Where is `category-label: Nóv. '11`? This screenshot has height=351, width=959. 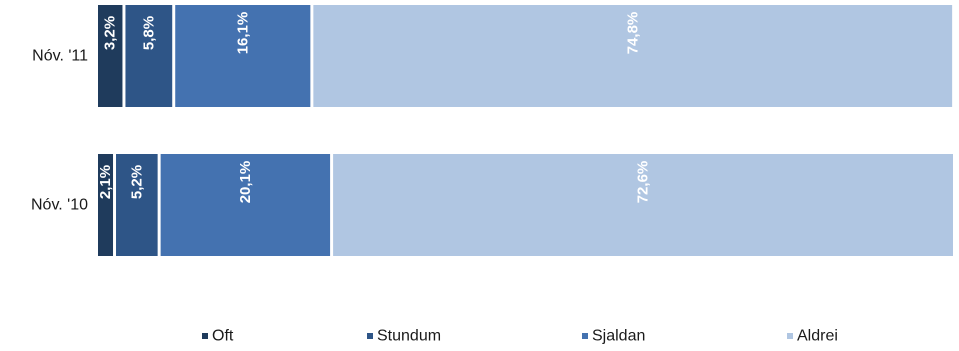 category-label: Nóv. '11 is located at coordinates (60, 56).